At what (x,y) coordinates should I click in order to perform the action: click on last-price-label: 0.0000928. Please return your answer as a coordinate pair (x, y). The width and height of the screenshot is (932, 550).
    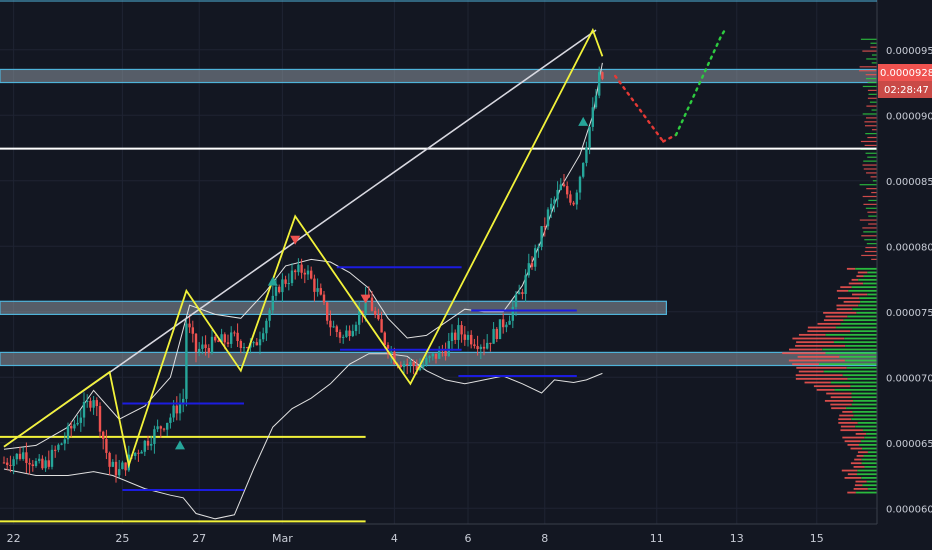
    Looking at the image, I should click on (906, 73).